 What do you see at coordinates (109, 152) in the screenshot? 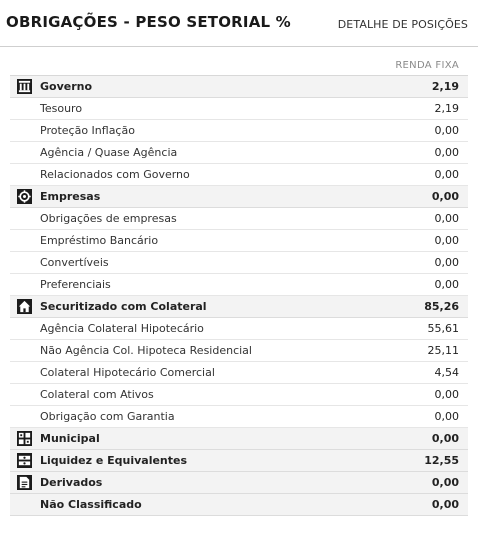
I see `row-label: Agência / Quase Agência` at bounding box center [109, 152].